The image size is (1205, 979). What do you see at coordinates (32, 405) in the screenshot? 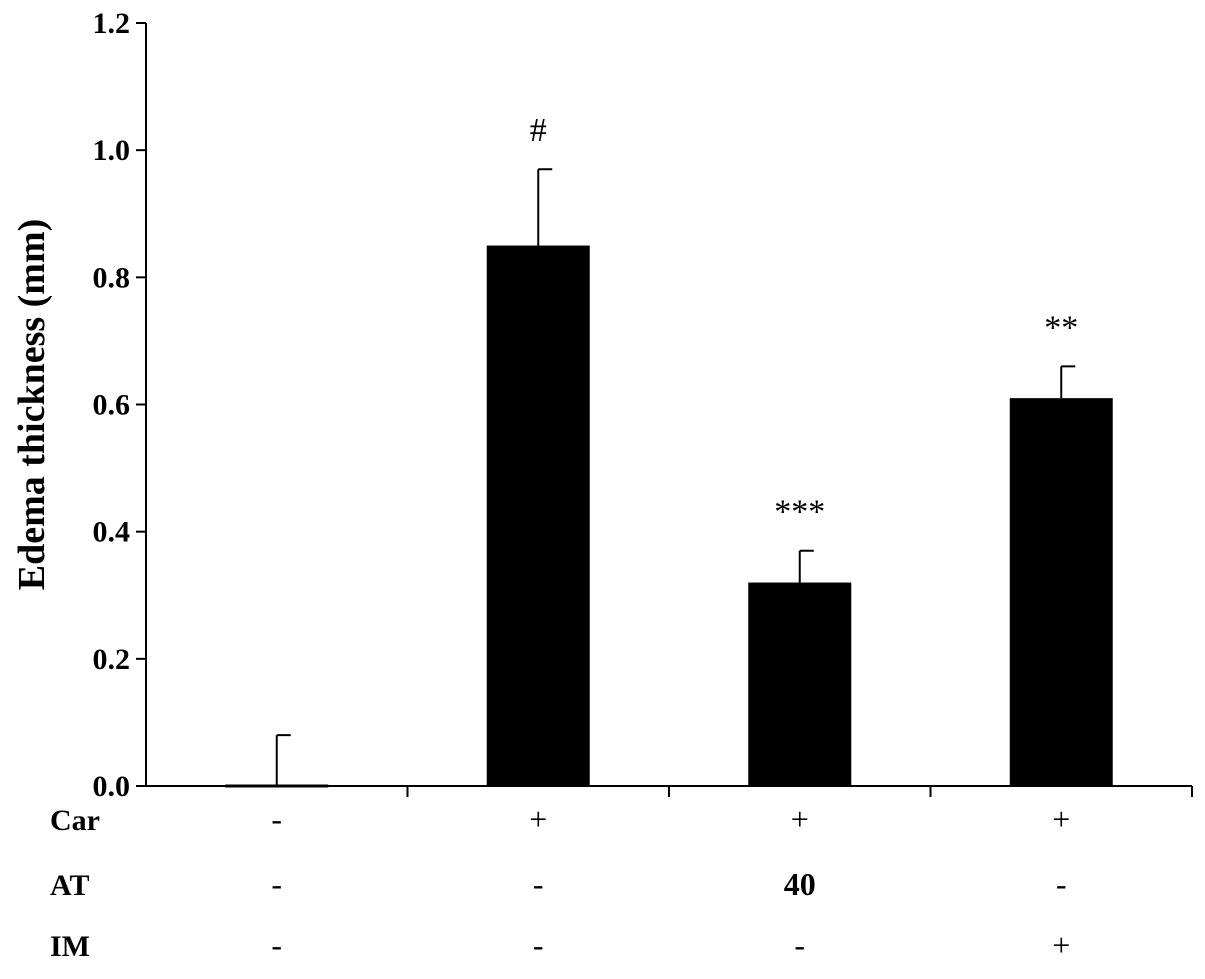
I see `y-axis-label: Edema thickness (mm)` at bounding box center [32, 405].